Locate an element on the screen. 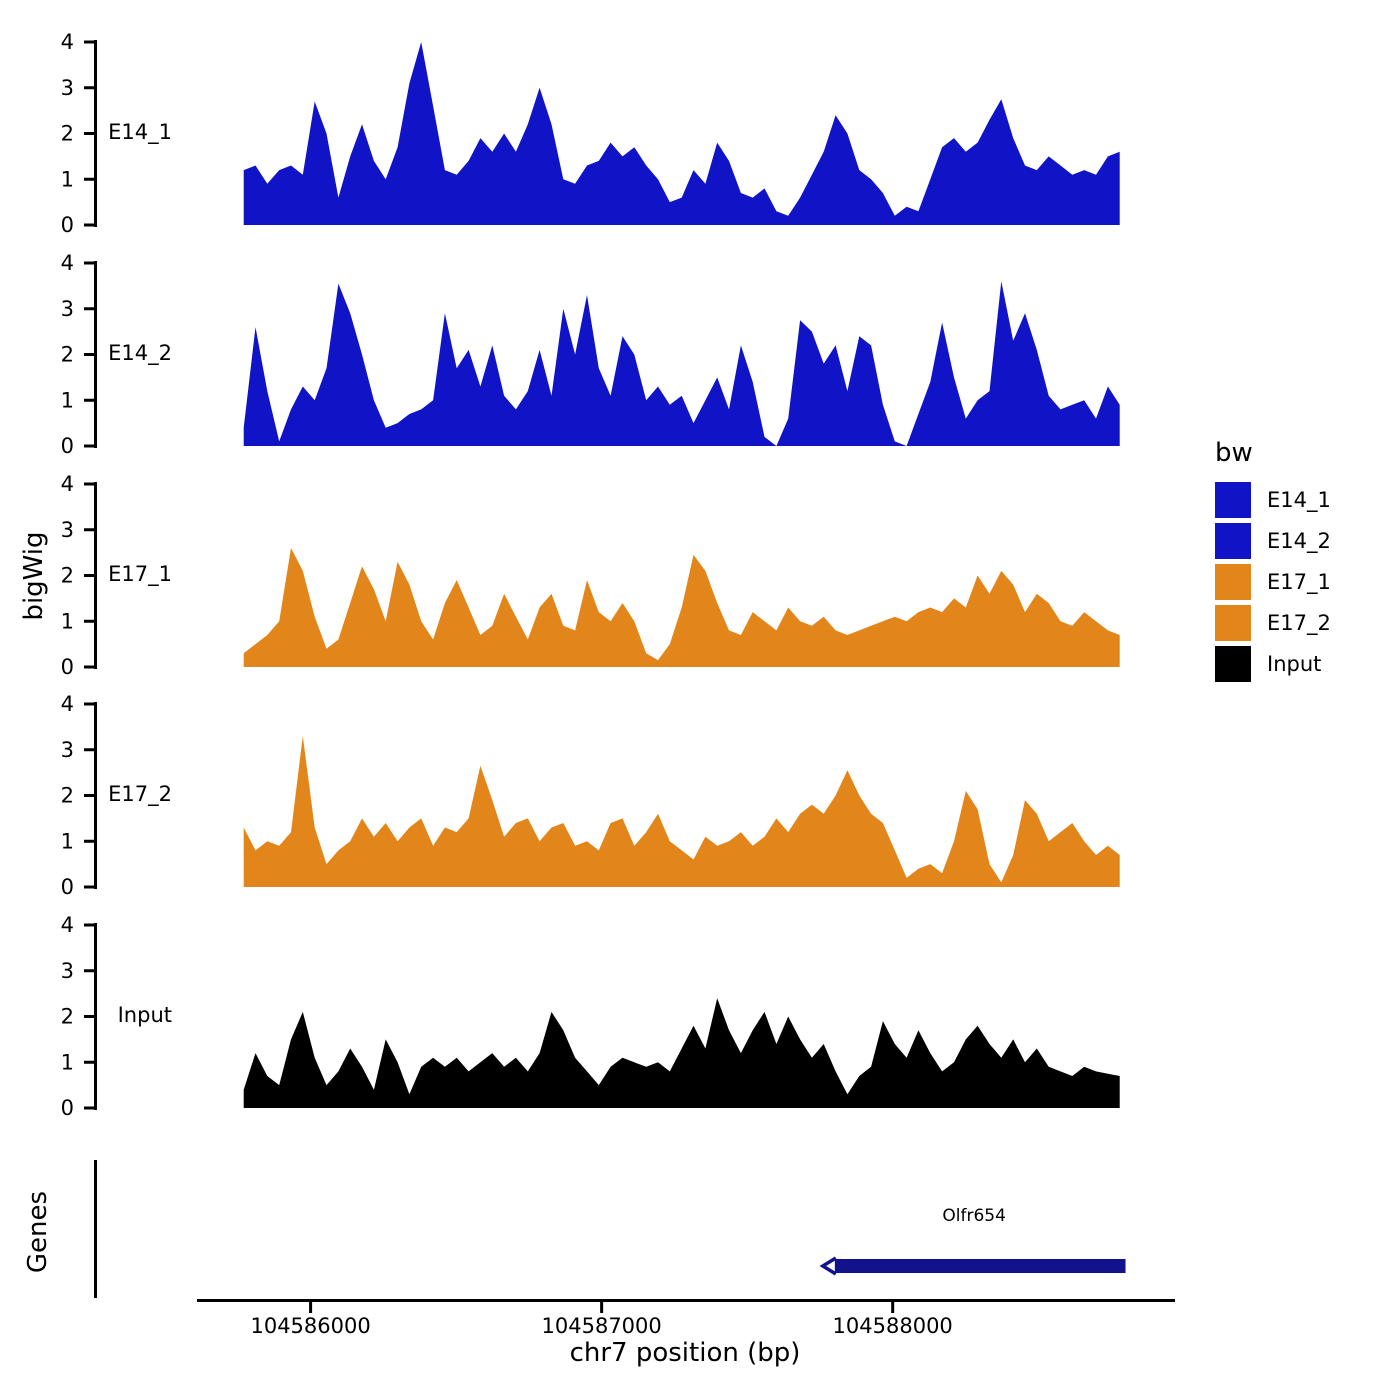  legend-label: E17_2 is located at coordinates (1299, 623).